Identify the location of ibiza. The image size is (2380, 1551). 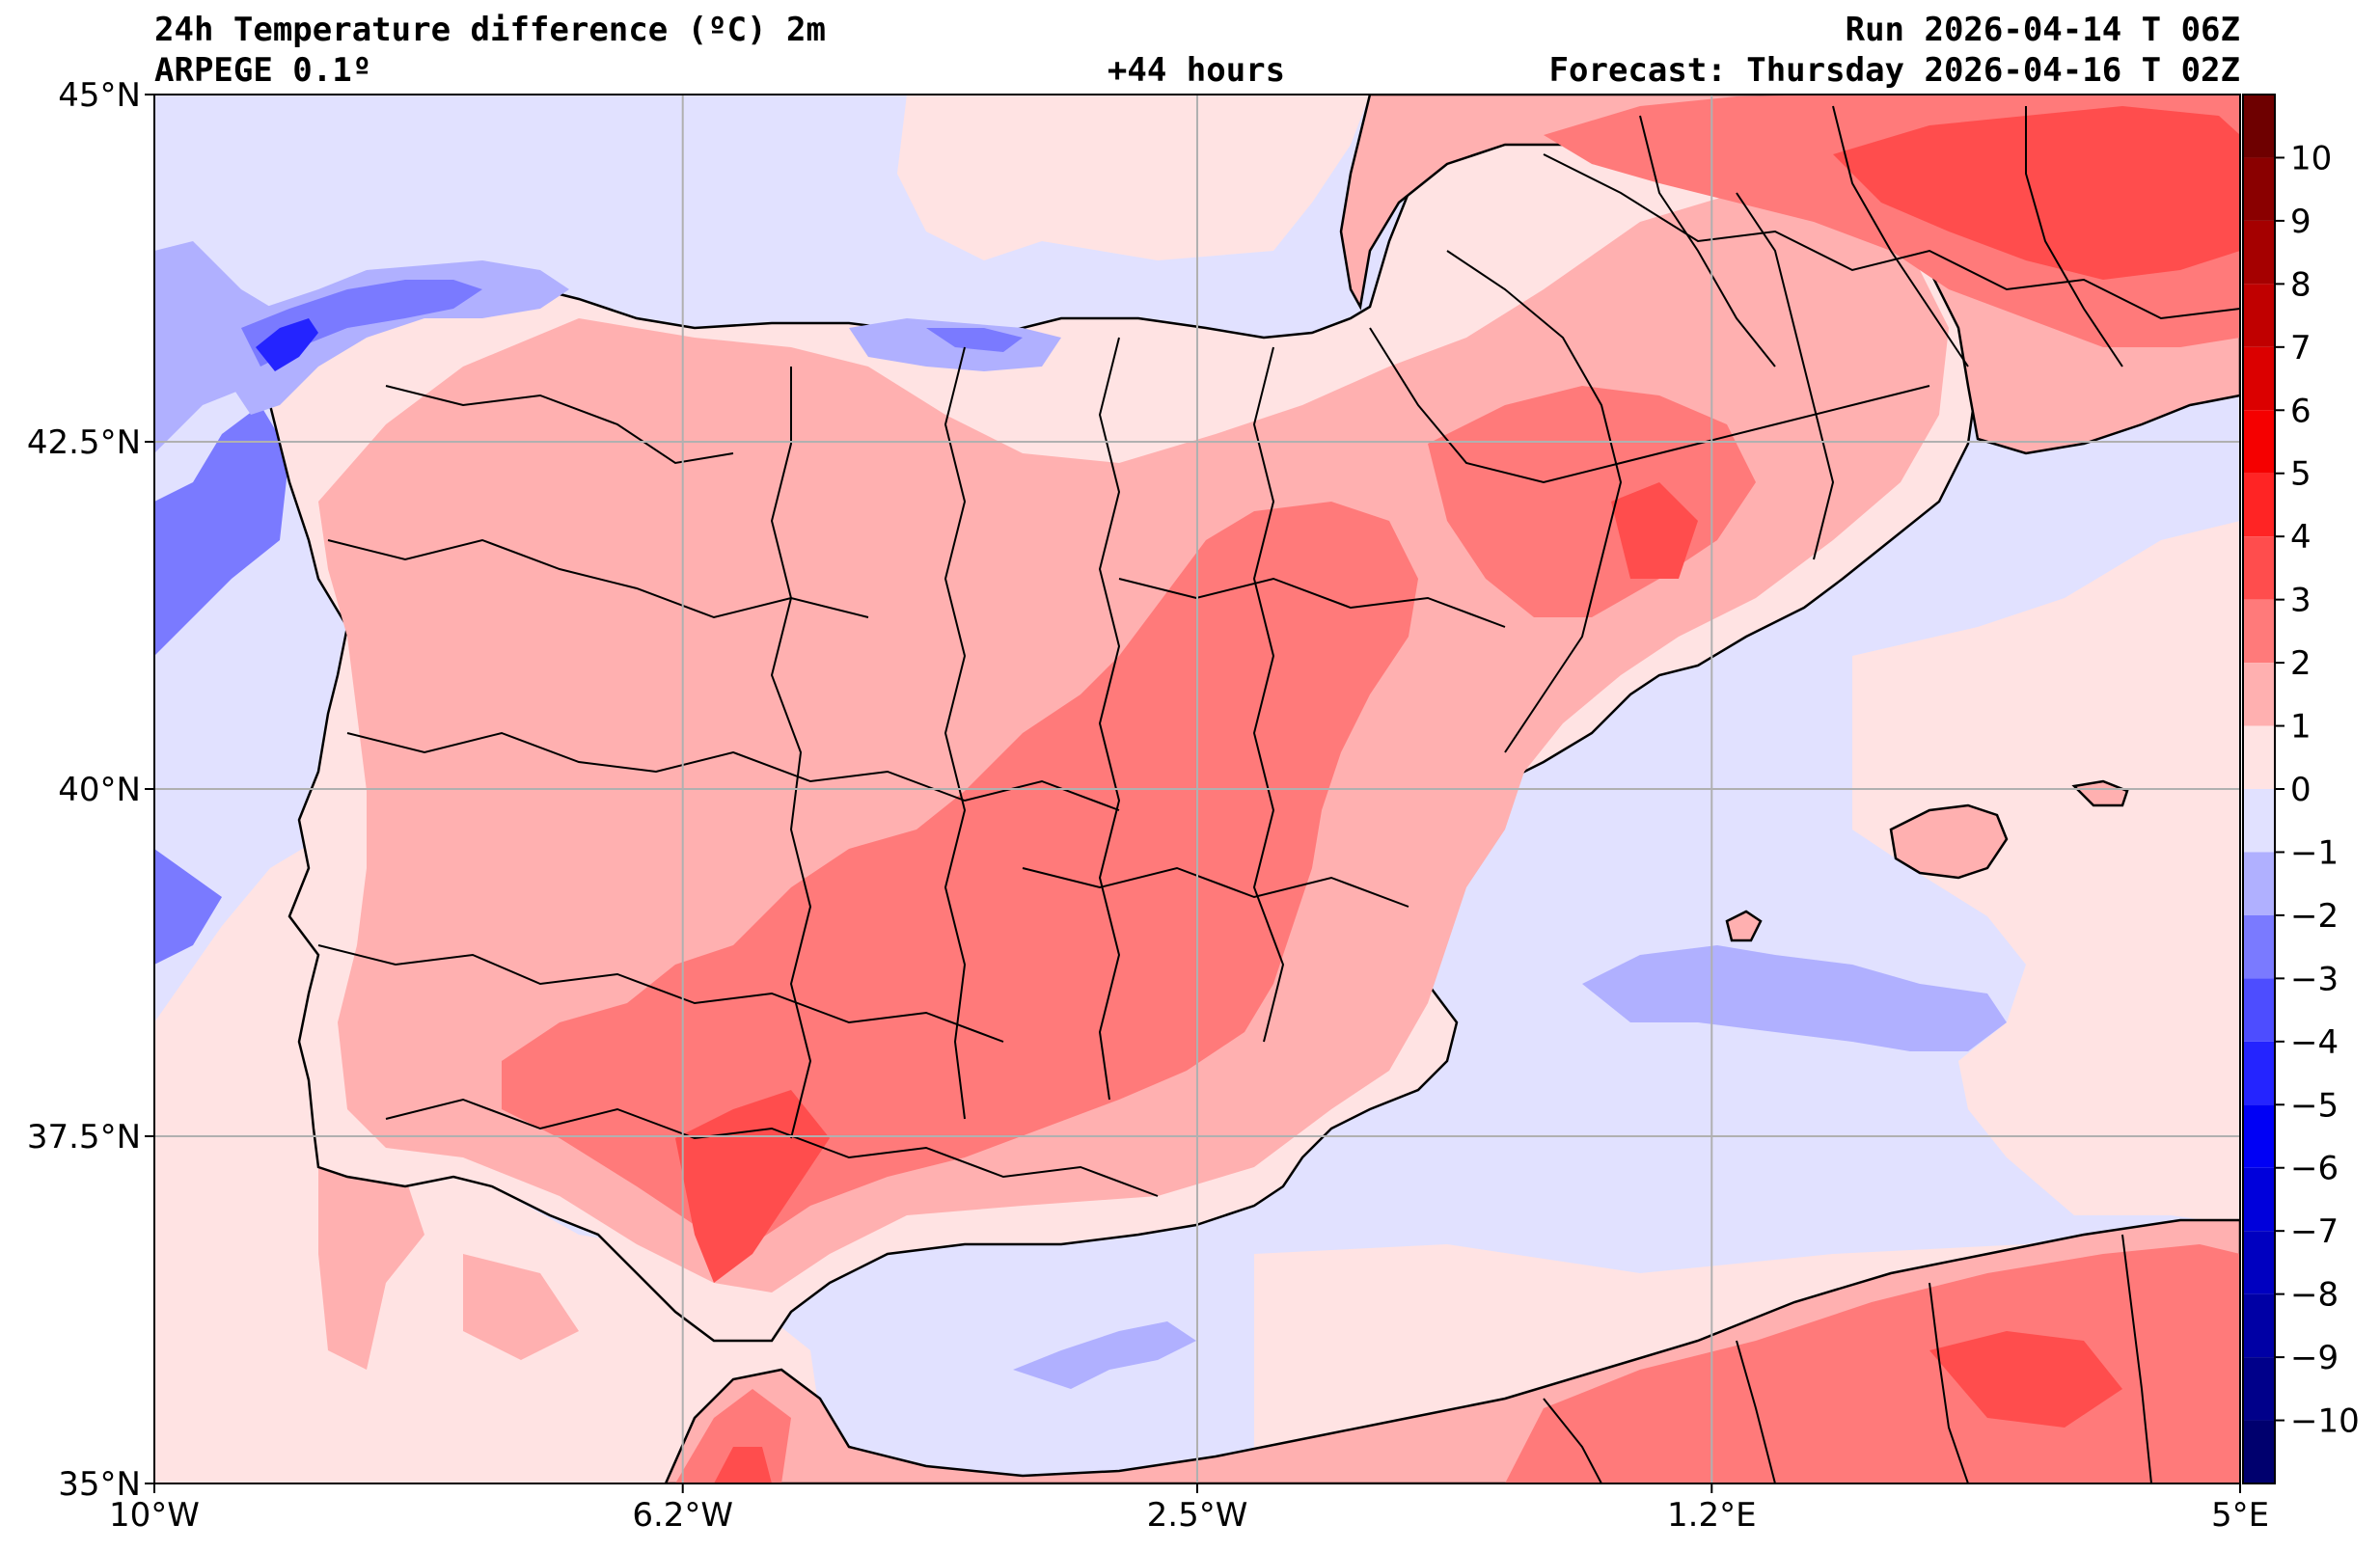
(1744, 926).